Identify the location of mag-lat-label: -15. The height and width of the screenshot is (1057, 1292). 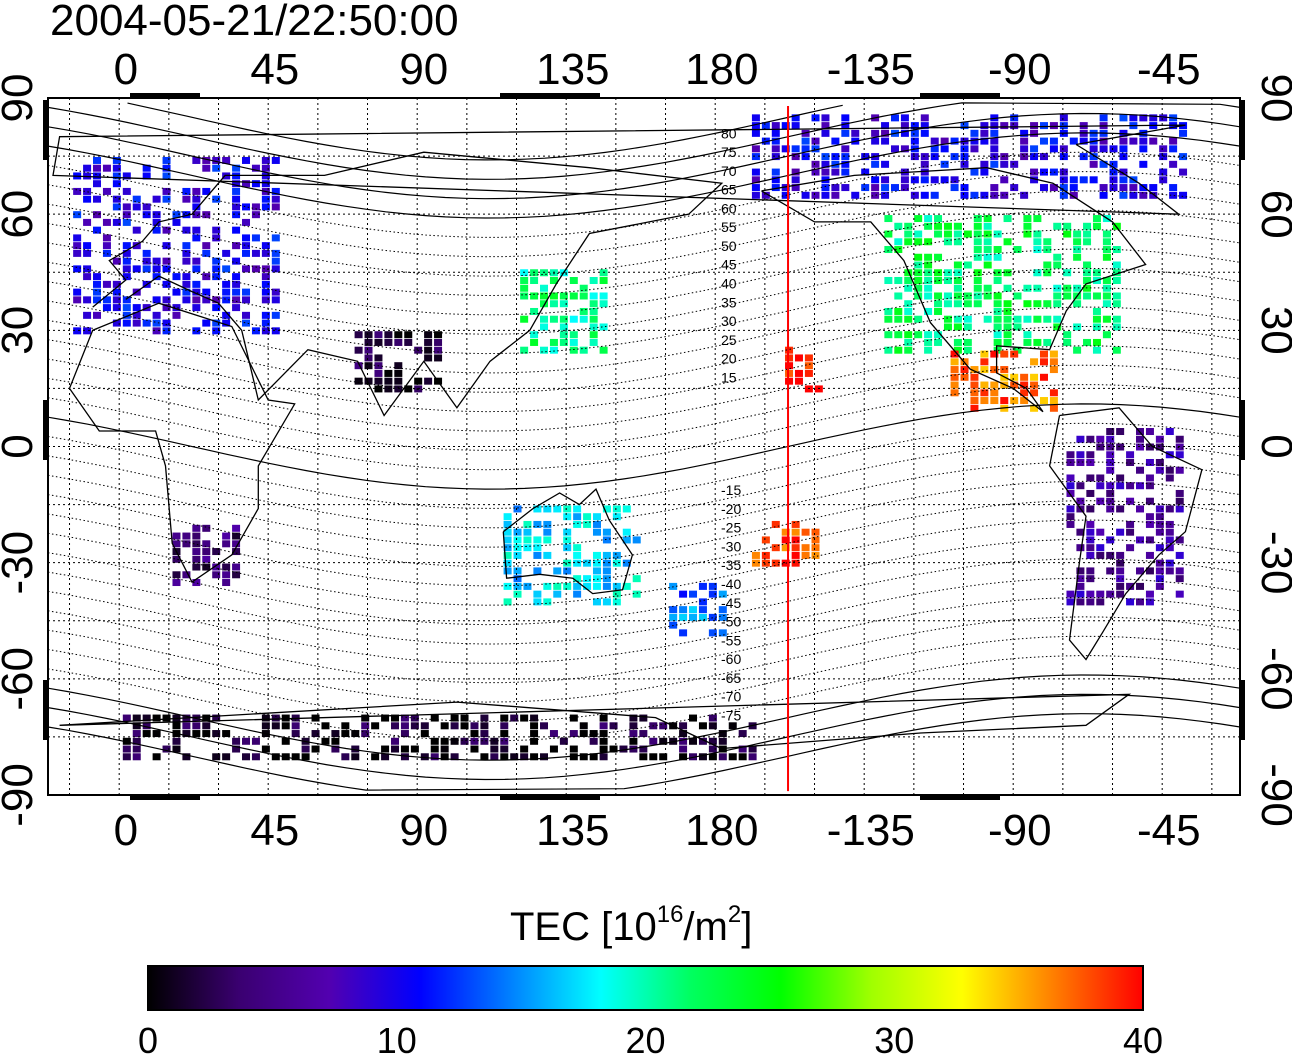
(731, 490).